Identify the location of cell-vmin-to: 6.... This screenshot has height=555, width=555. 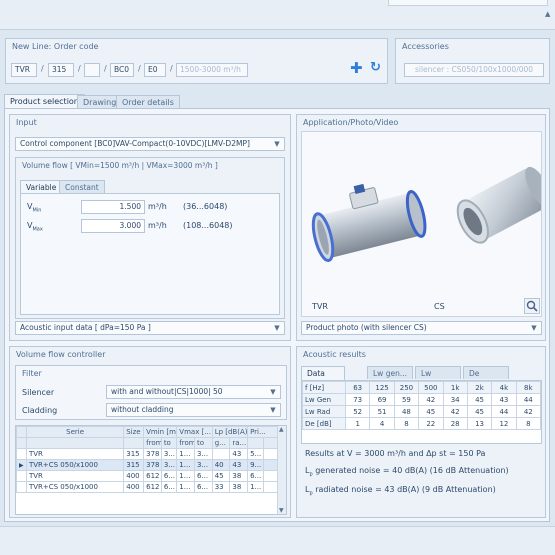
(169, 476).